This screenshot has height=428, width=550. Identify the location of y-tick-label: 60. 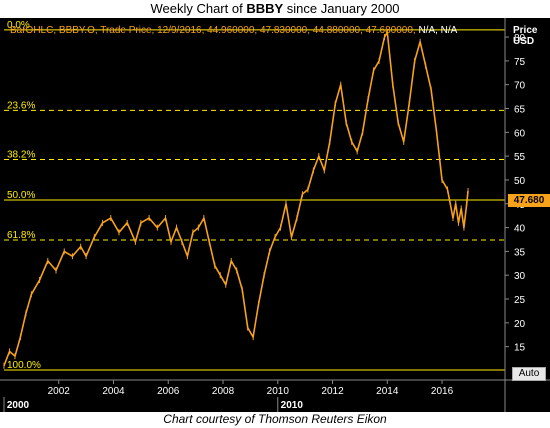
(520, 133).